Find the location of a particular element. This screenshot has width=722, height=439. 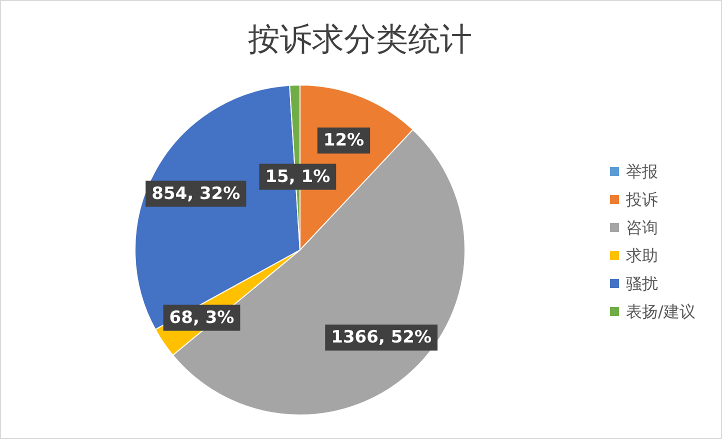

legend-label: 骚扰 is located at coordinates (642, 283).